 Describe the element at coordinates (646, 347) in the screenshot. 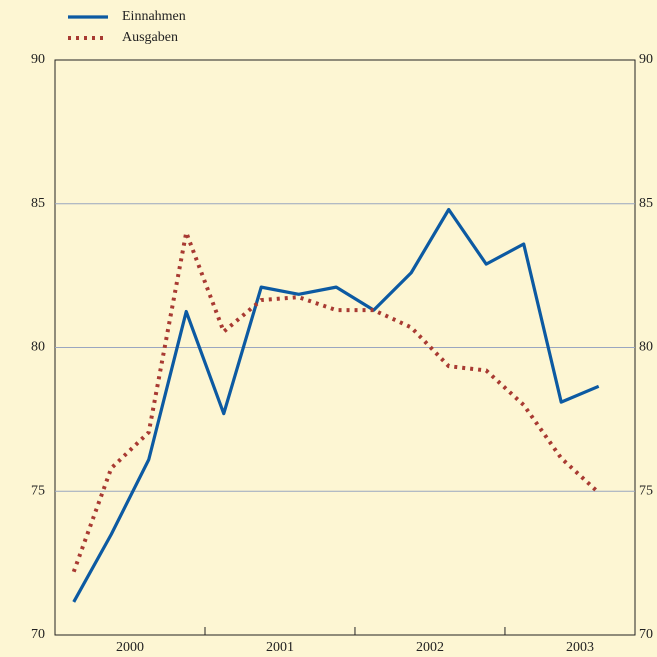

I see `y2-tick-label: 80` at that location.